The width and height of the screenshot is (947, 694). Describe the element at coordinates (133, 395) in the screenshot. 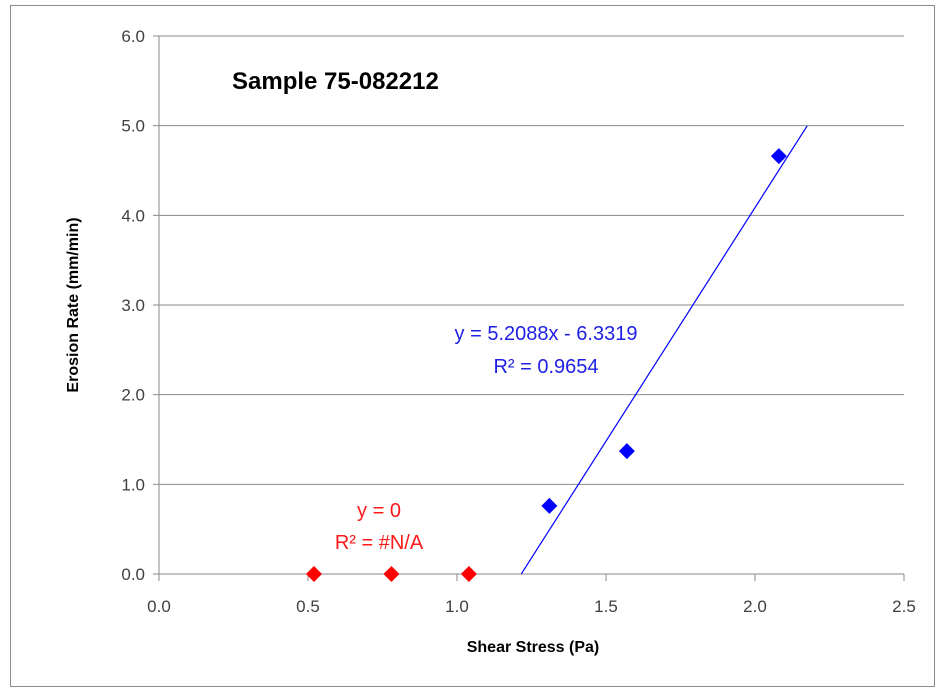

I see `y-tick-label: 2.0` at that location.